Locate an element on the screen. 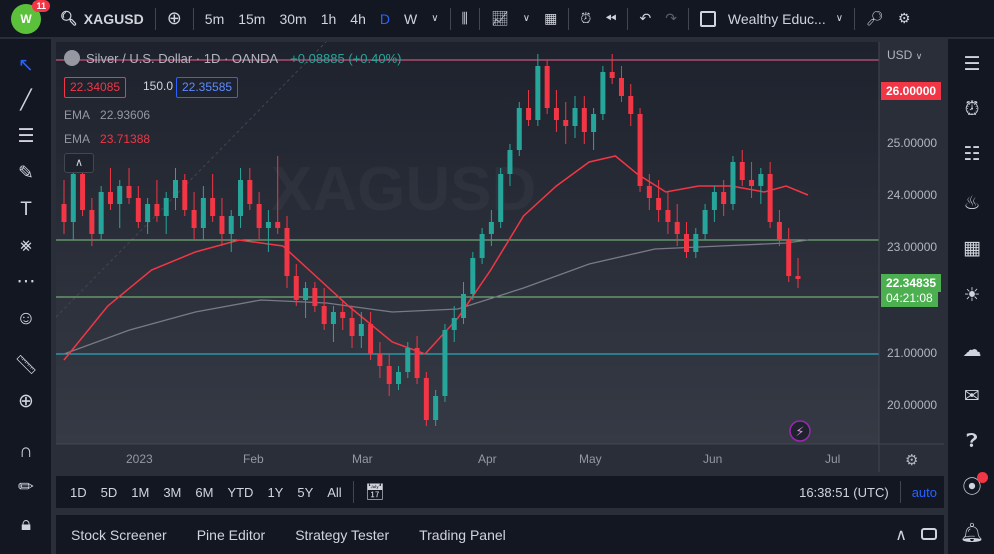 The height and width of the screenshot is (554, 994). range-3m: 3M is located at coordinates (172, 492).